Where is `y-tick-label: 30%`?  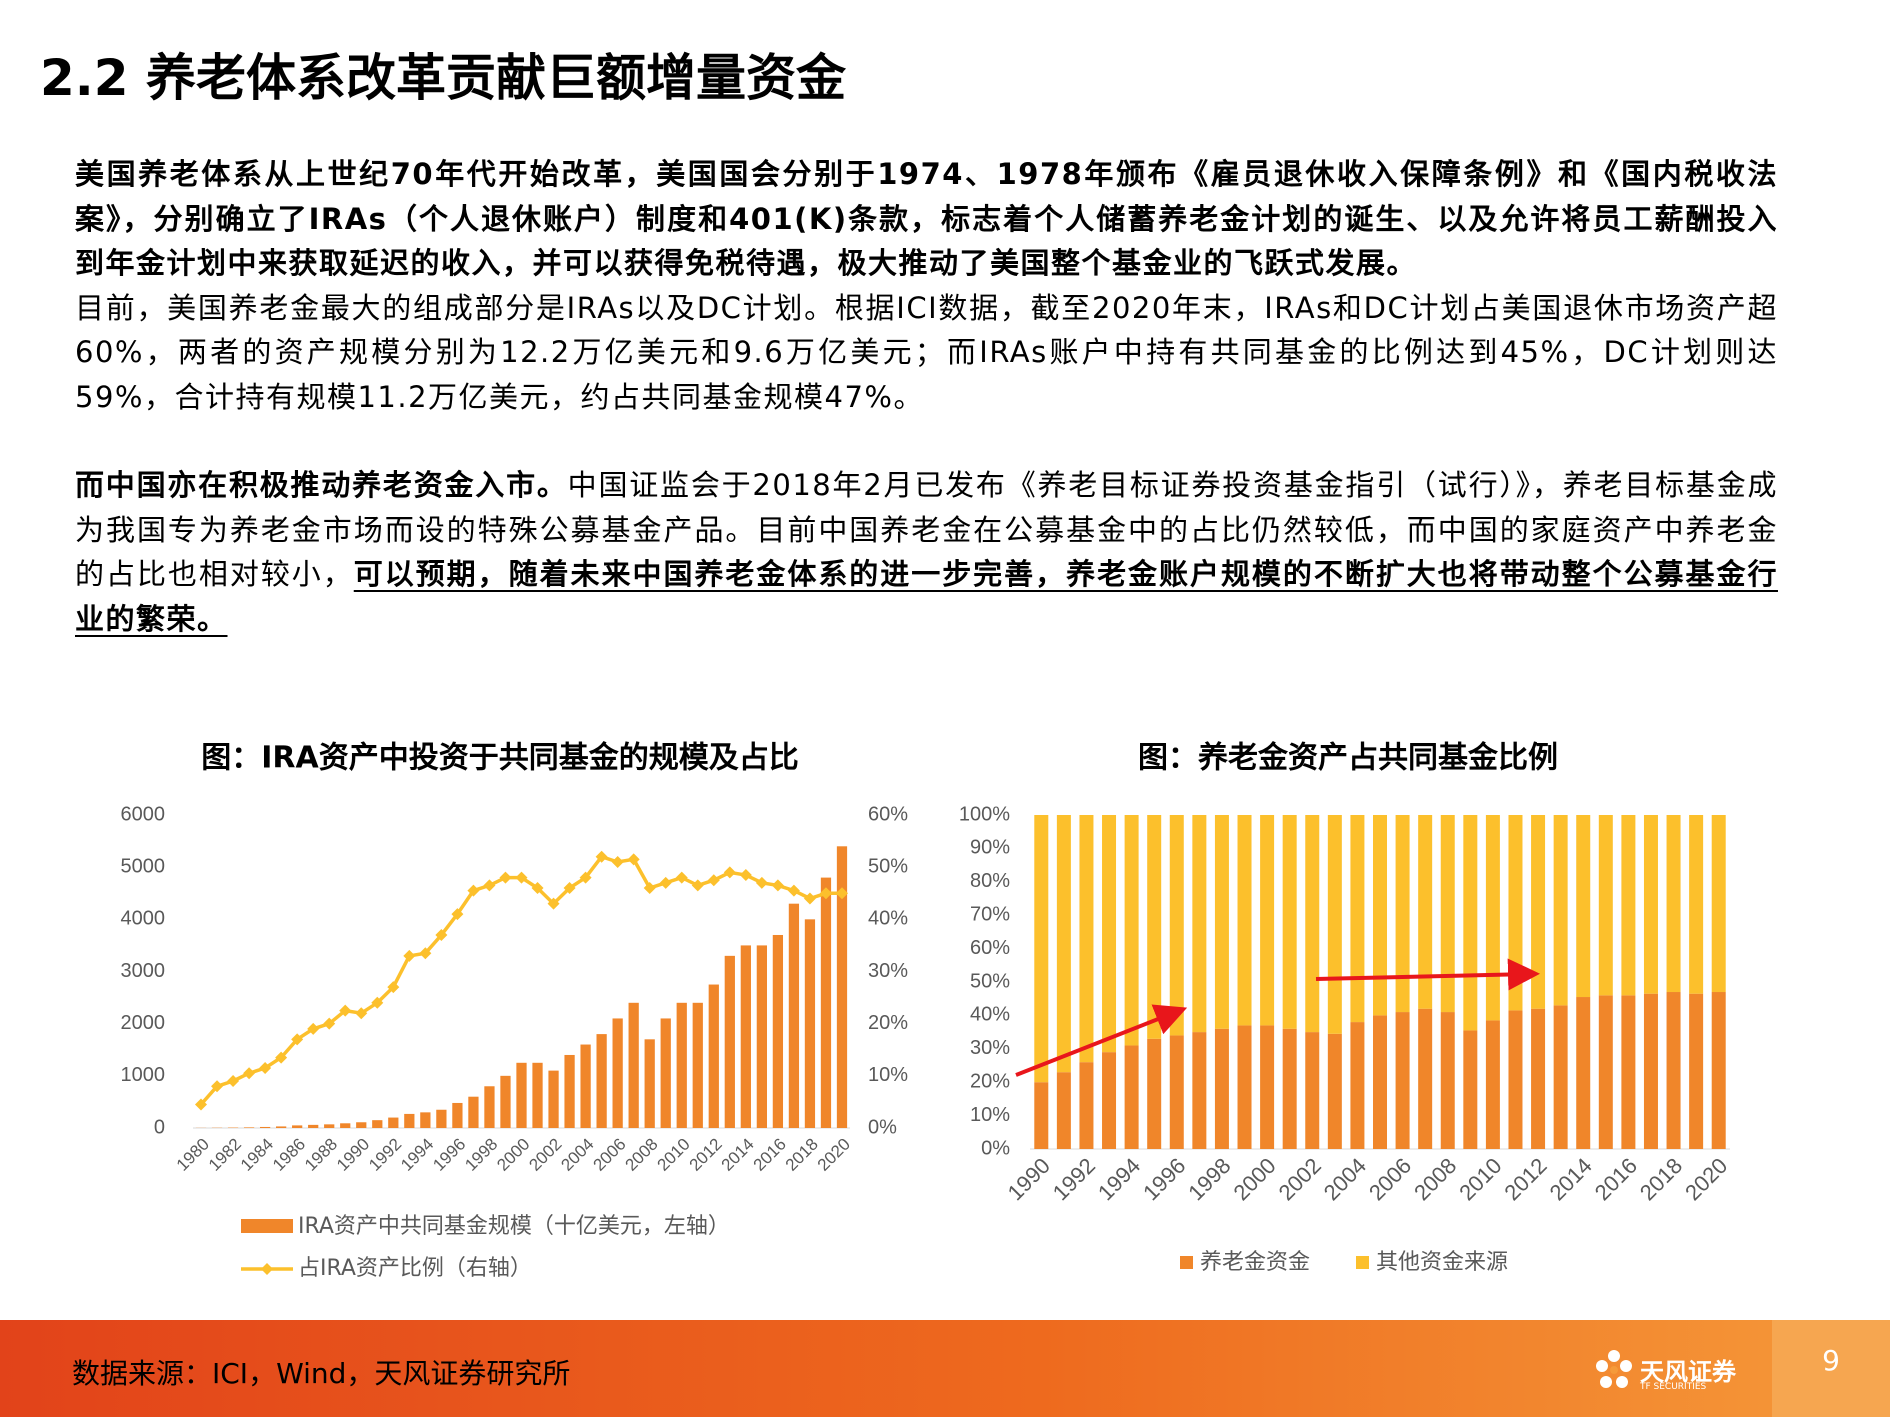
y-tick-label: 30% is located at coordinates (990, 1048).